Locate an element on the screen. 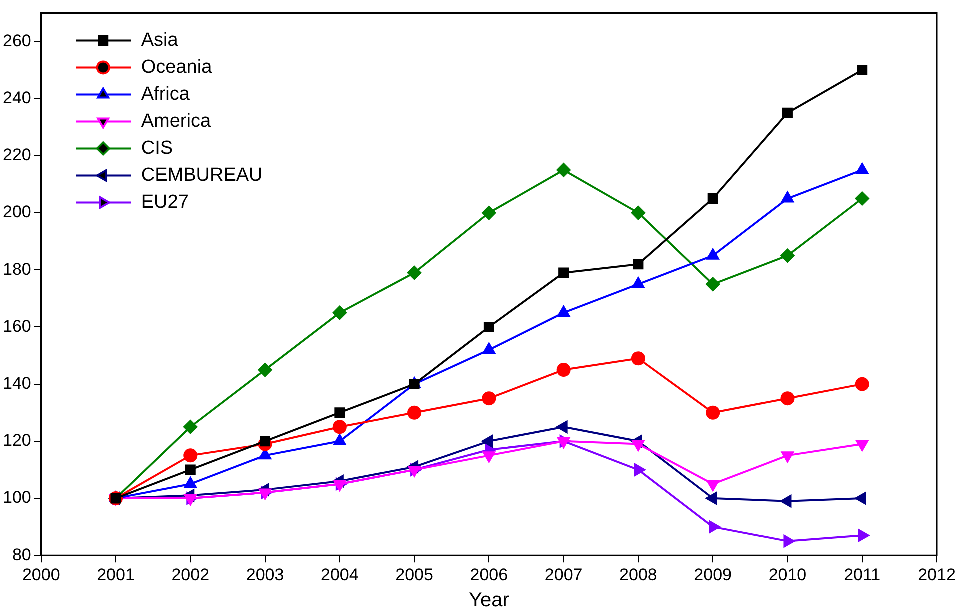 This screenshot has height=613, width=967. y-tick-label: 180 is located at coordinates (17, 269).